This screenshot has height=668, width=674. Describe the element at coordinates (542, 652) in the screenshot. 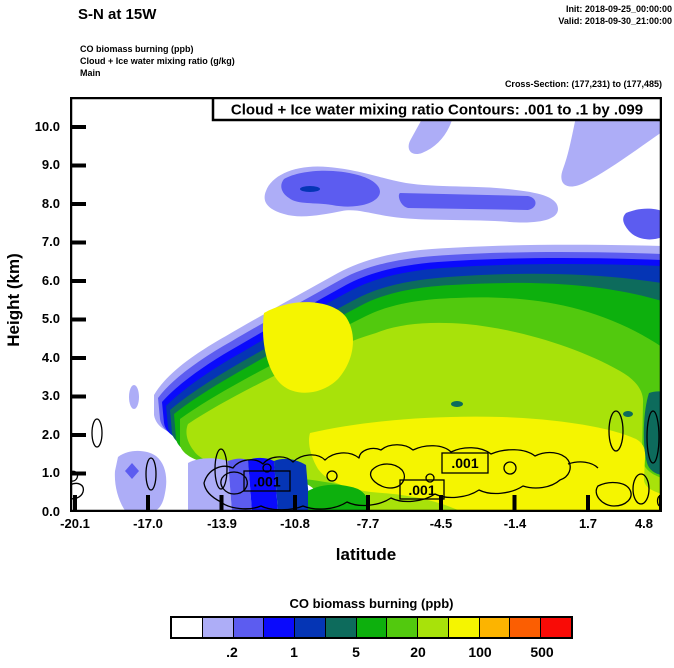

I see `colorbar-tick-label: 500` at that location.